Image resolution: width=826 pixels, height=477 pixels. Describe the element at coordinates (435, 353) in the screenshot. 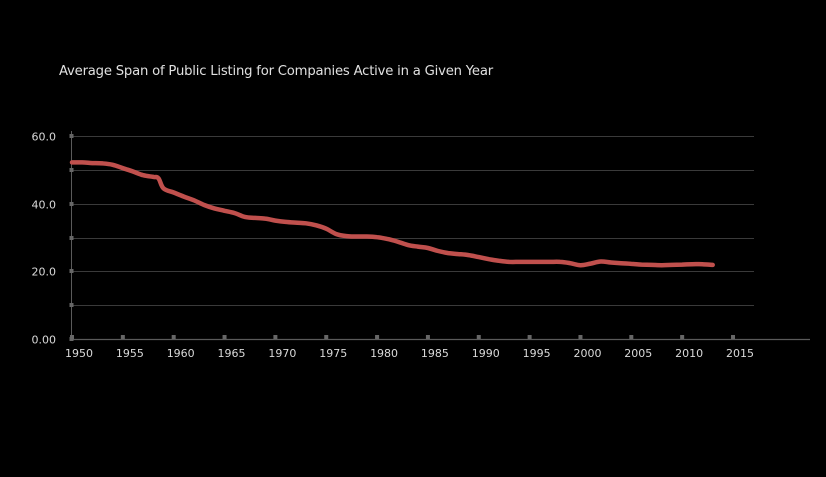

I see `x-tick-label: 1985` at that location.